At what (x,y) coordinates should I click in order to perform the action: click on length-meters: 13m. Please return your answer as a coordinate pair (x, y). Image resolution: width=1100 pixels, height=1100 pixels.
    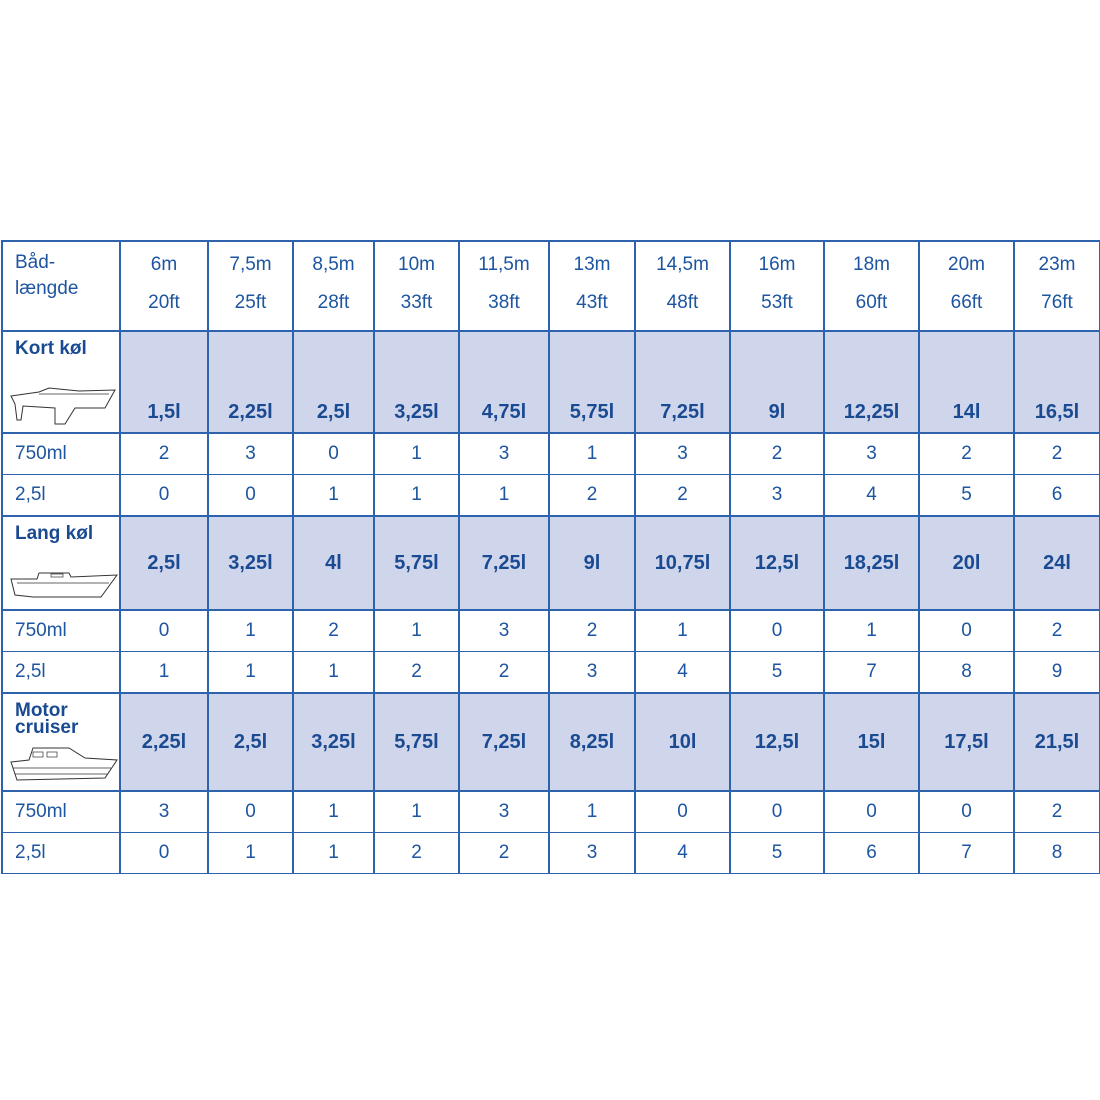
    Looking at the image, I should click on (592, 264).